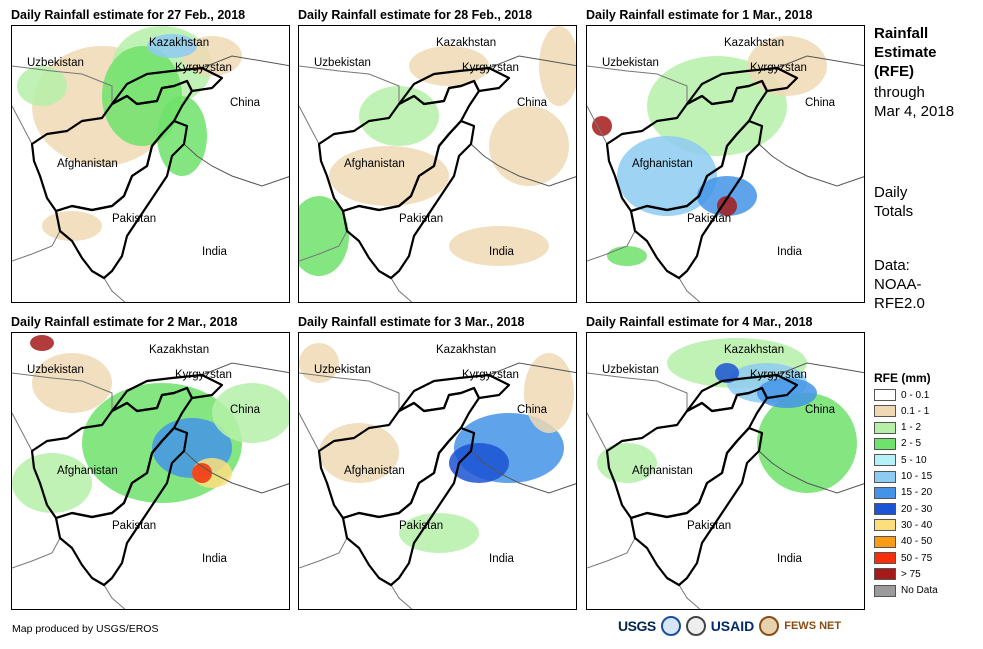  Describe the element at coordinates (891, 192) in the screenshot. I see `side-totals-line-1: Daily` at that location.